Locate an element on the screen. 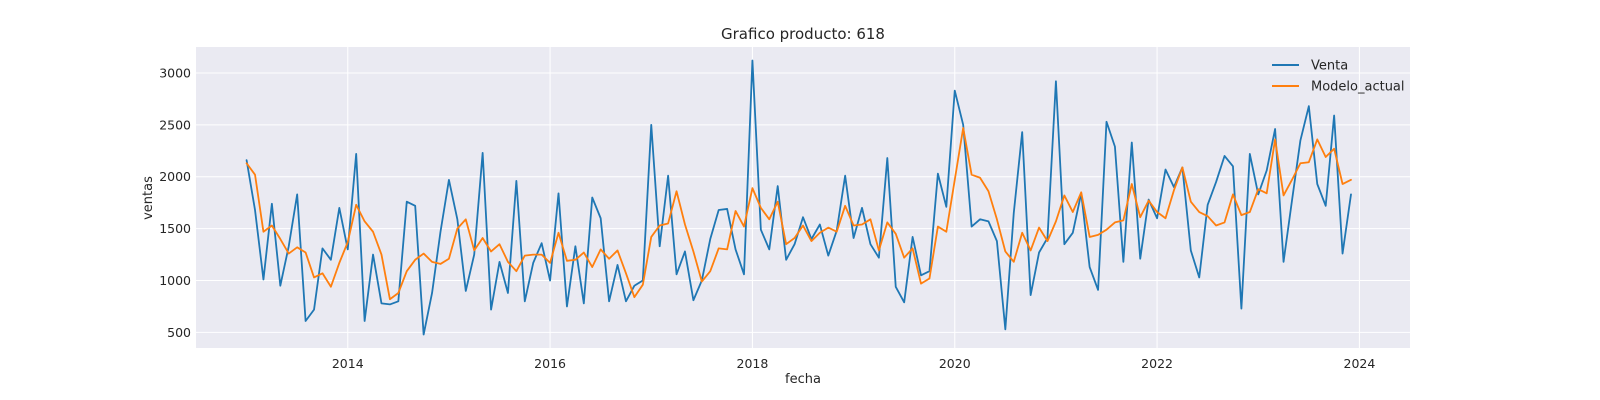  x-tick-label: 2014 is located at coordinates (348, 363).